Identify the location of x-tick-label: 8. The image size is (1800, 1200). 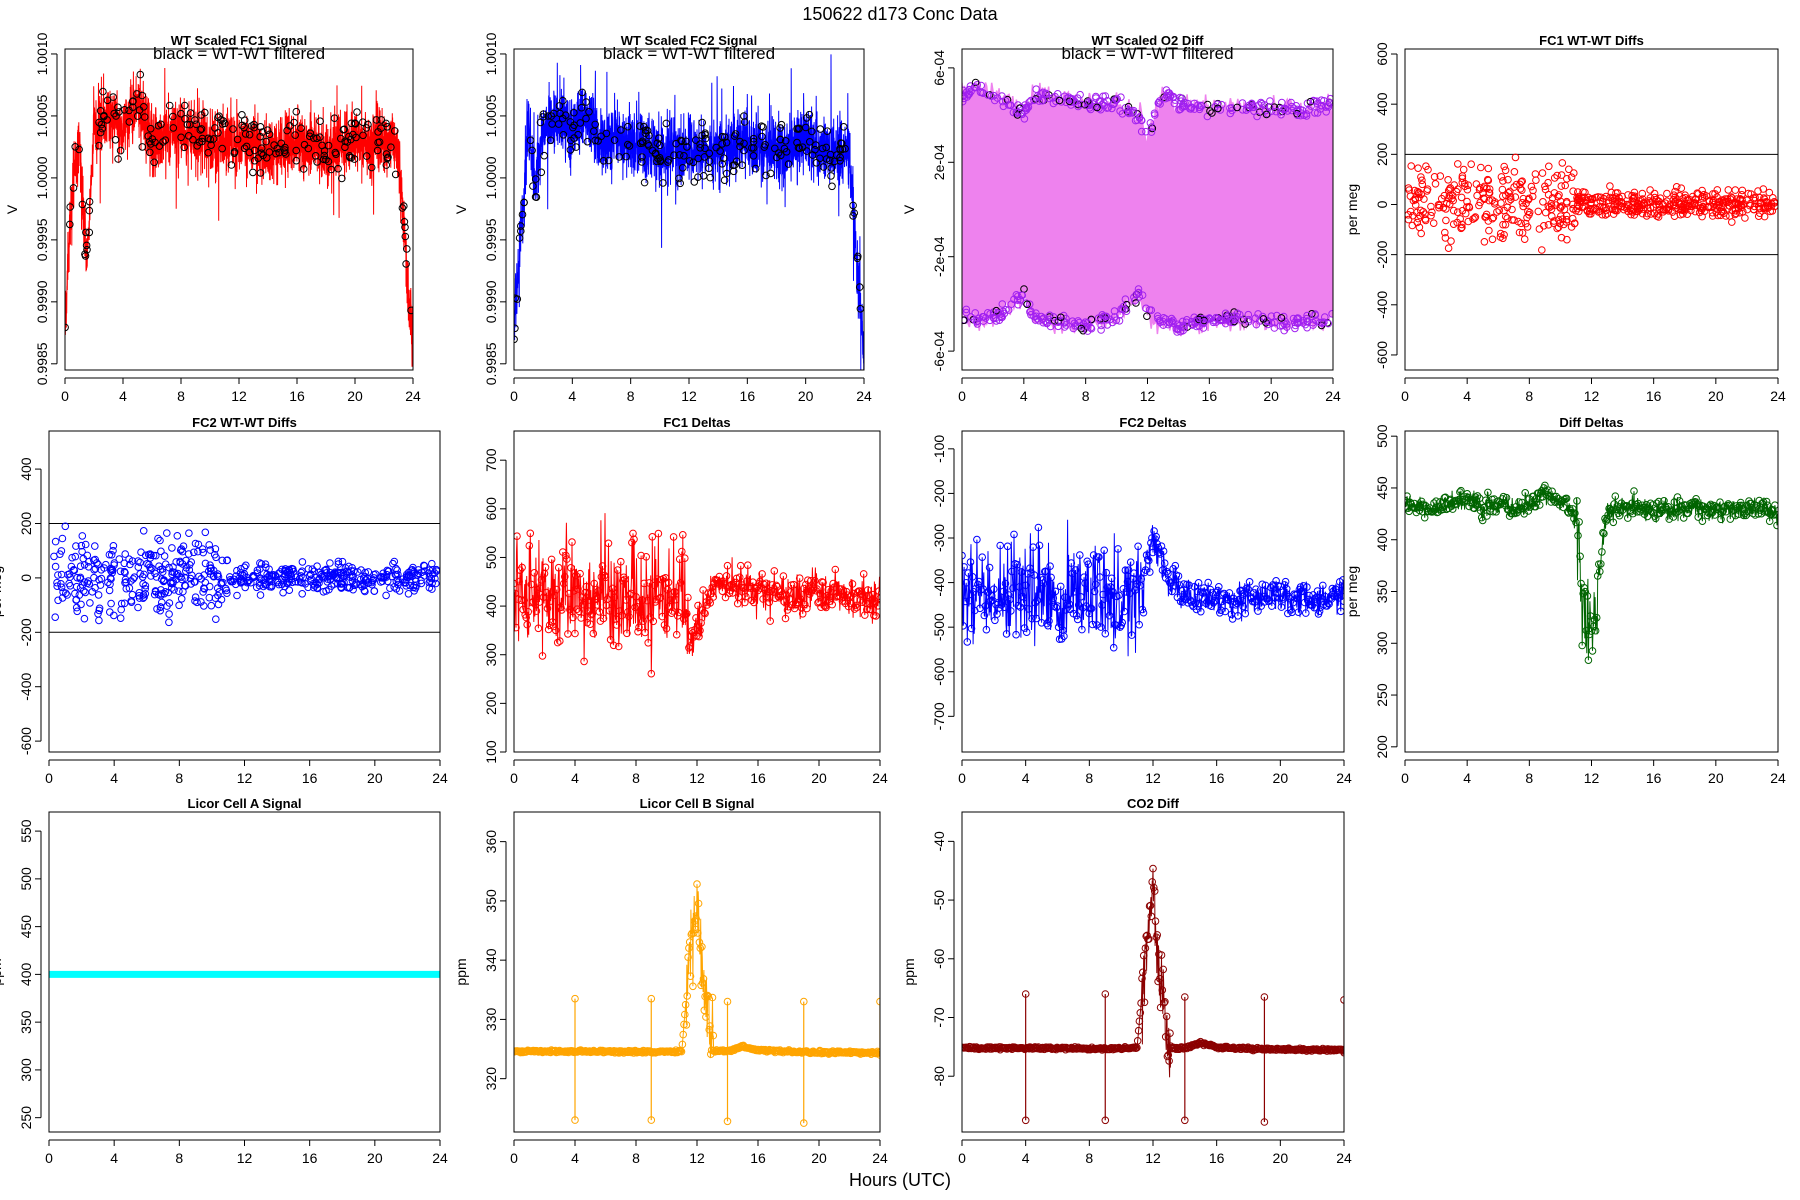
(1529, 396).